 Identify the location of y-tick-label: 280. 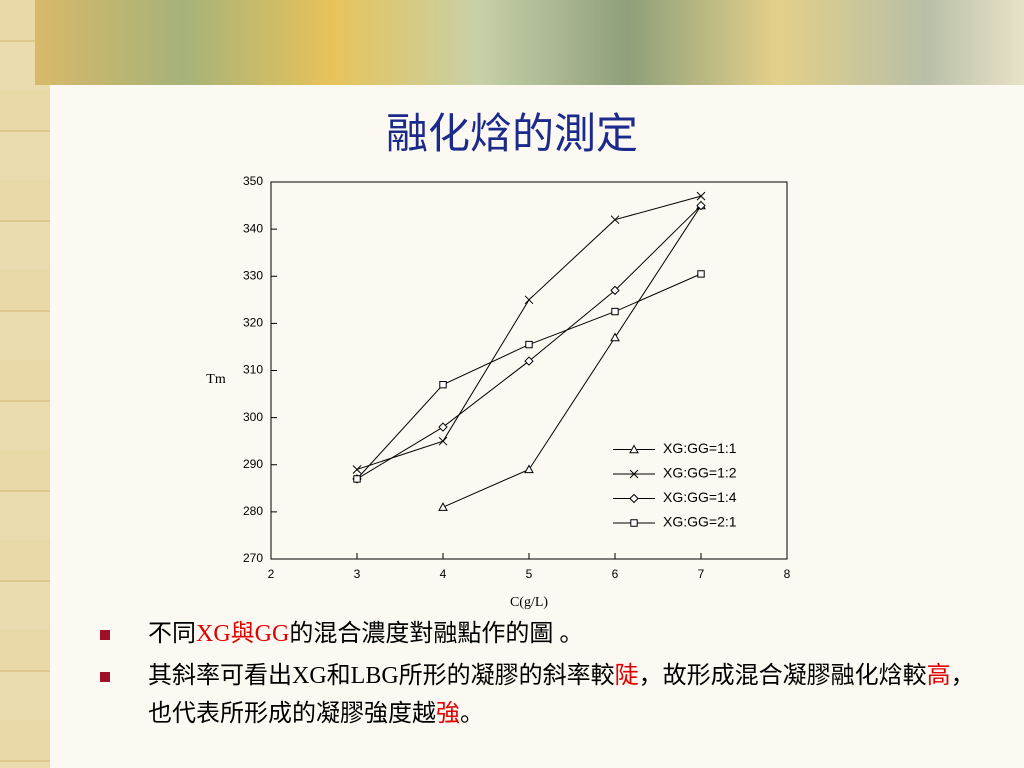
(253, 511).